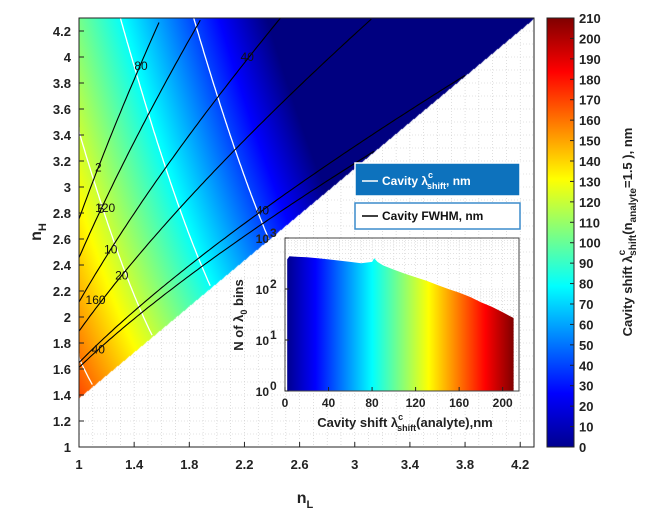 This screenshot has width=648, height=514. Describe the element at coordinates (432, 216) in the screenshot. I see `legend-fwhm-text: Cavity FWHM, nm` at that location.